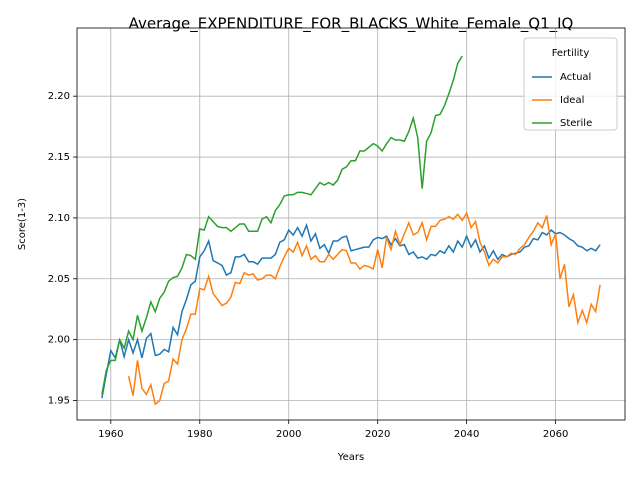  Describe the element at coordinates (59, 279) in the screenshot. I see `y-tick-label: 2.05` at that location.